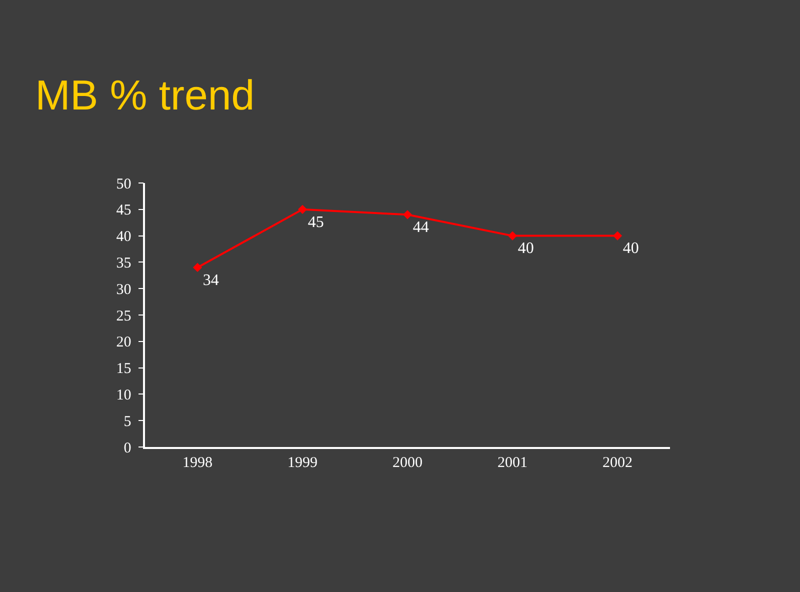  Describe the element at coordinates (145, 95) in the screenshot. I see `chart-title: MB % trend` at that location.